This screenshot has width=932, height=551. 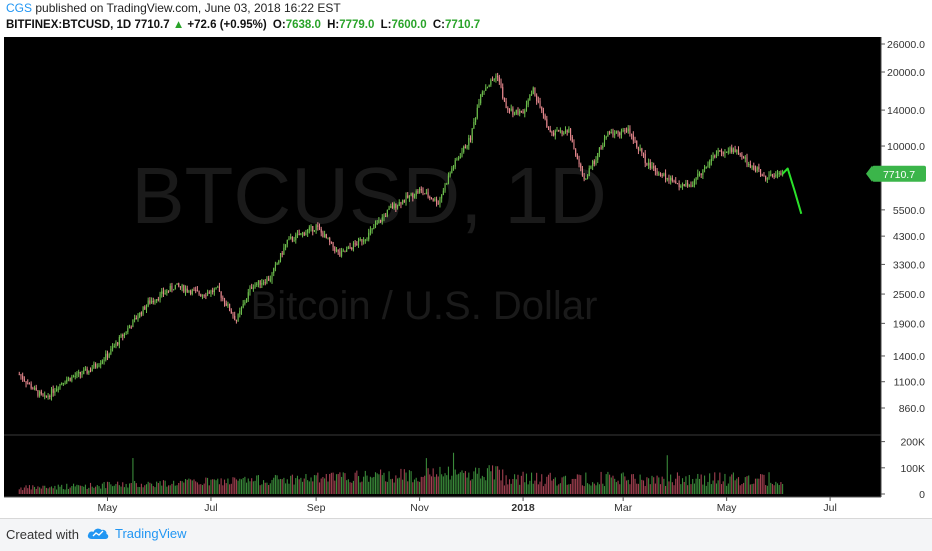 What do you see at coordinates (369, 195) in the screenshot?
I see `watermark-symbol: BTCUSD, 1D` at bounding box center [369, 195].